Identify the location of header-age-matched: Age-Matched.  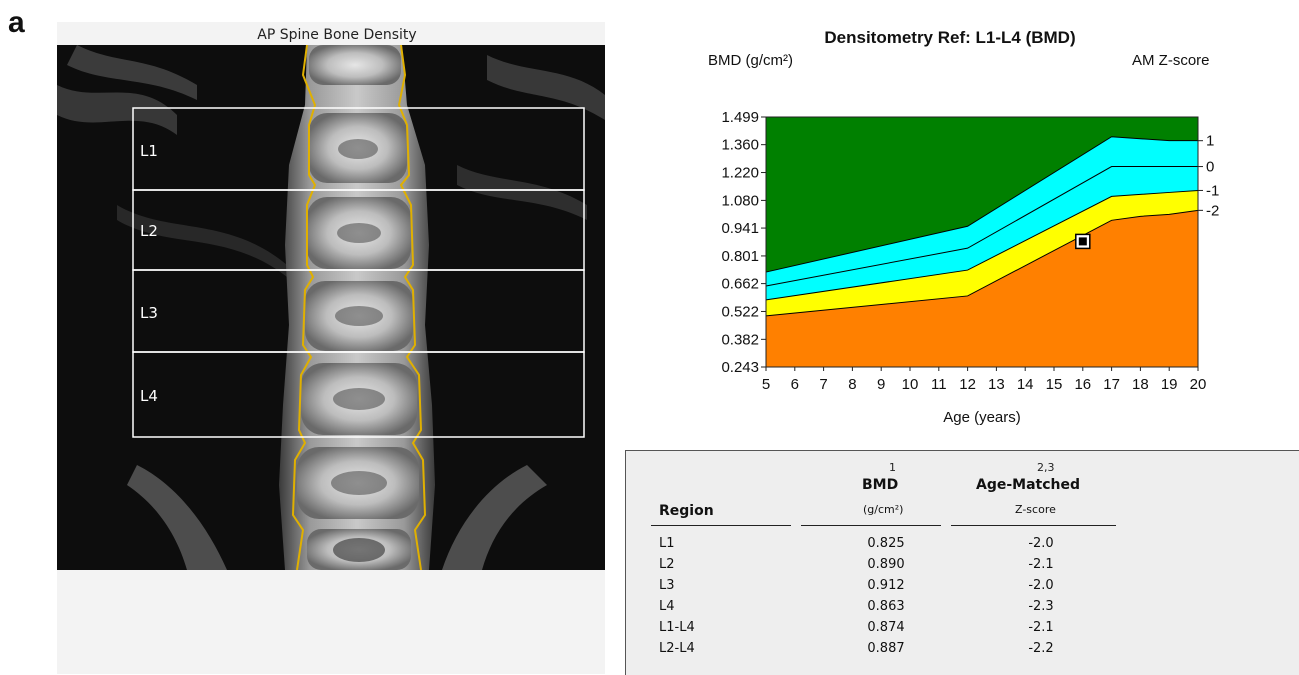
(1028, 485).